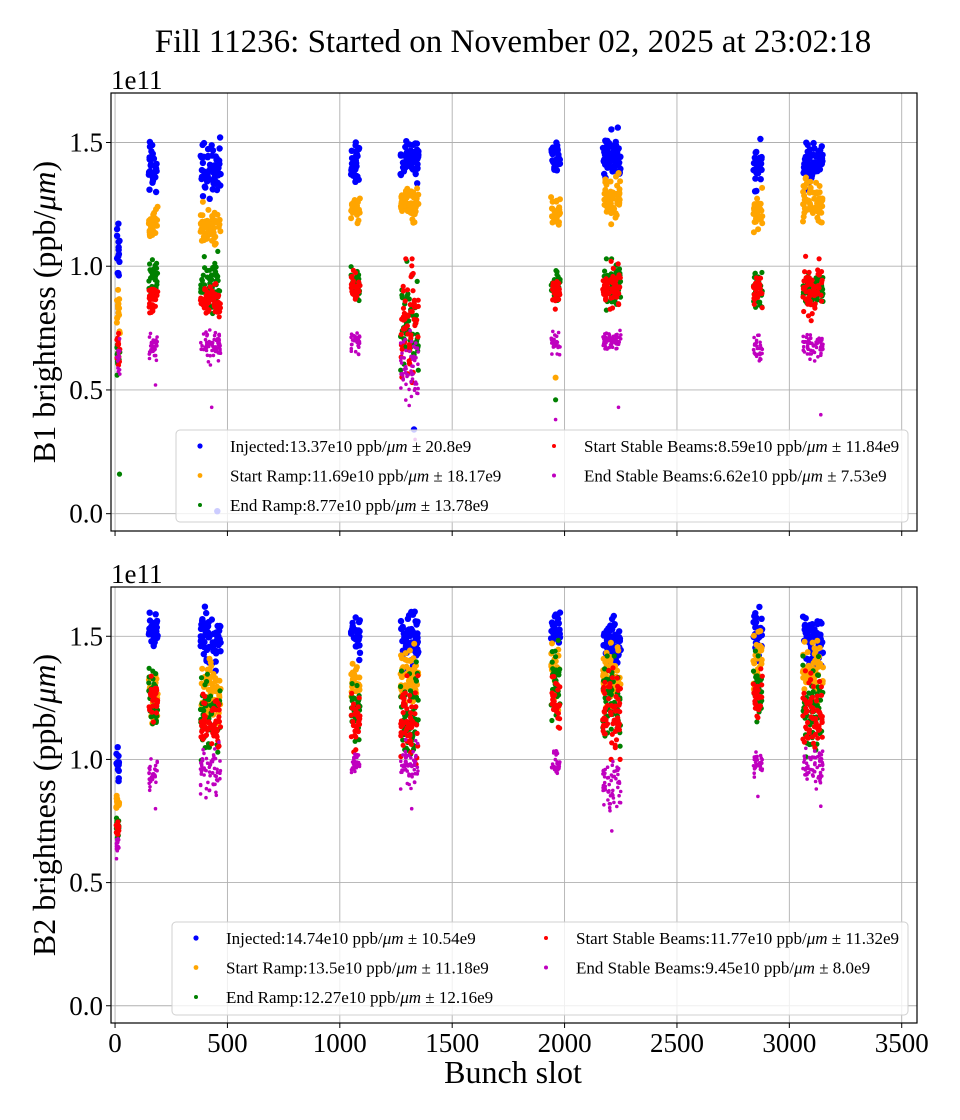 The height and width of the screenshot is (1120, 960). I want to click on series-end-stable-beams, so click(470, 385).